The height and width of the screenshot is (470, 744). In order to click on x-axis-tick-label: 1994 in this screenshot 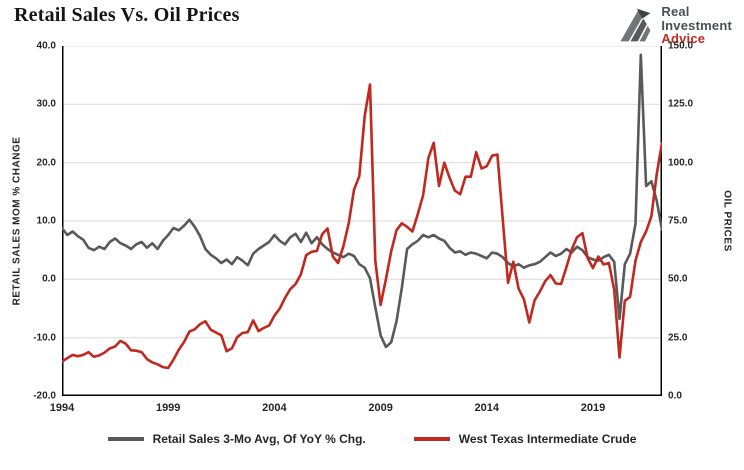, I will do `click(62, 408)`.